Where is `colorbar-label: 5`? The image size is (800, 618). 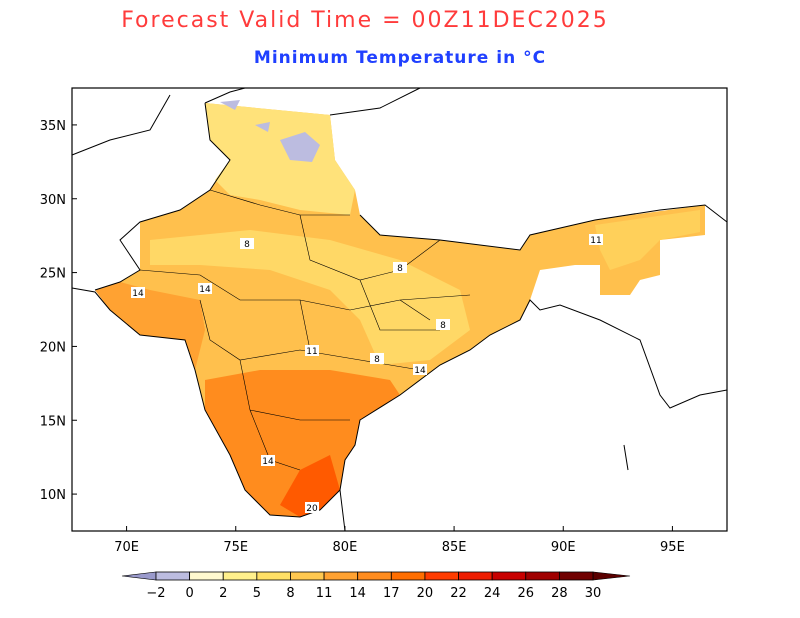
colorbar-label: 5 is located at coordinates (257, 593).